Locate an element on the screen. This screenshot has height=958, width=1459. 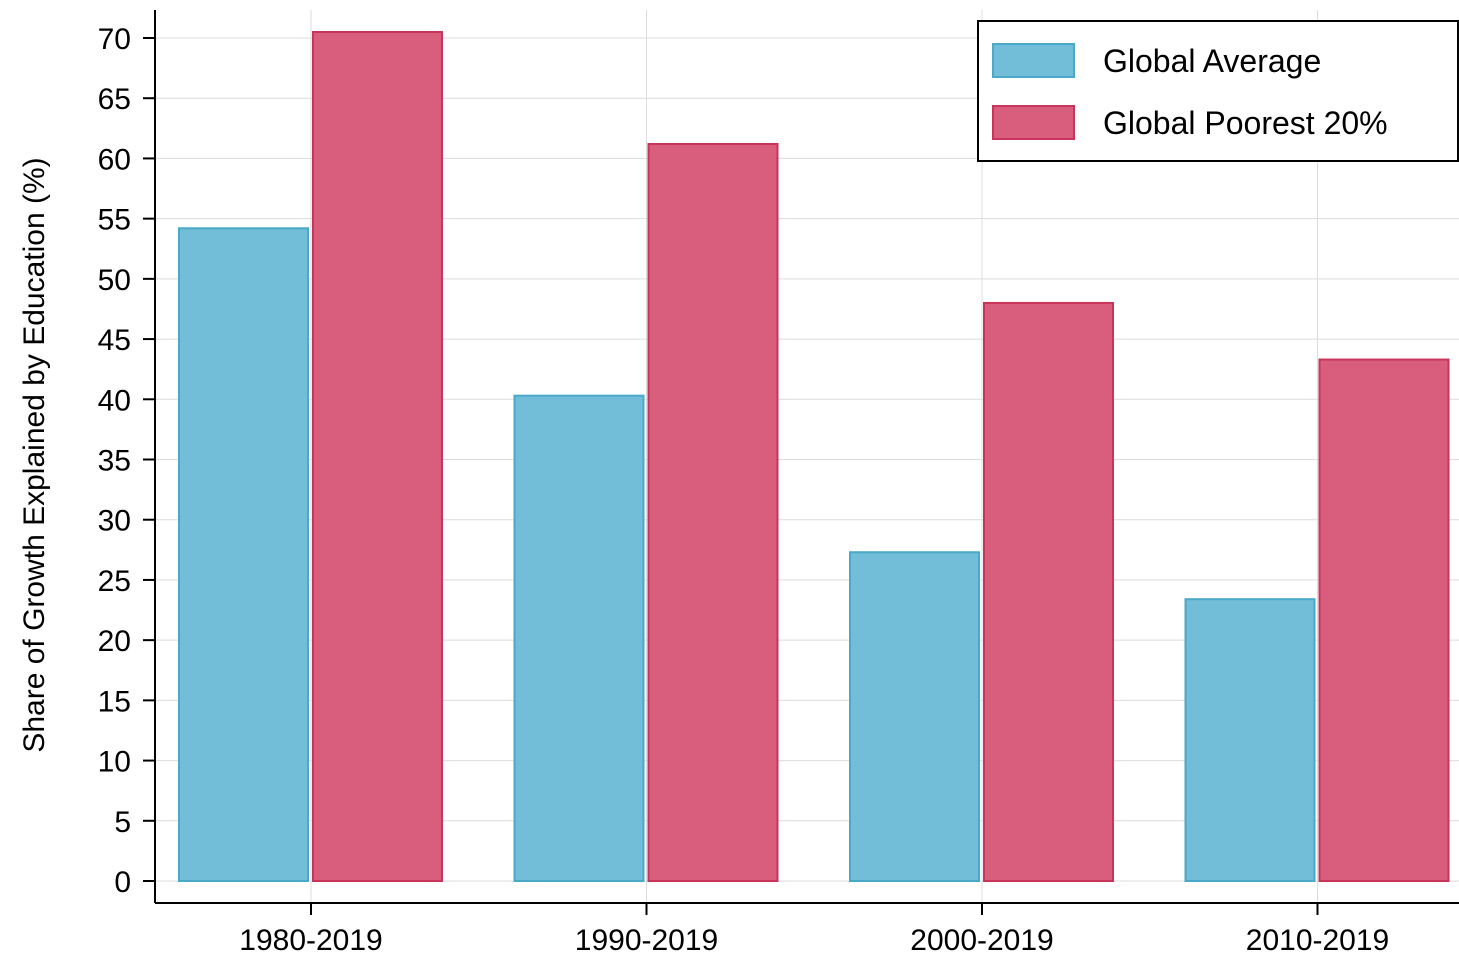
x-tick-label: 2000-2019 is located at coordinates (981, 940).